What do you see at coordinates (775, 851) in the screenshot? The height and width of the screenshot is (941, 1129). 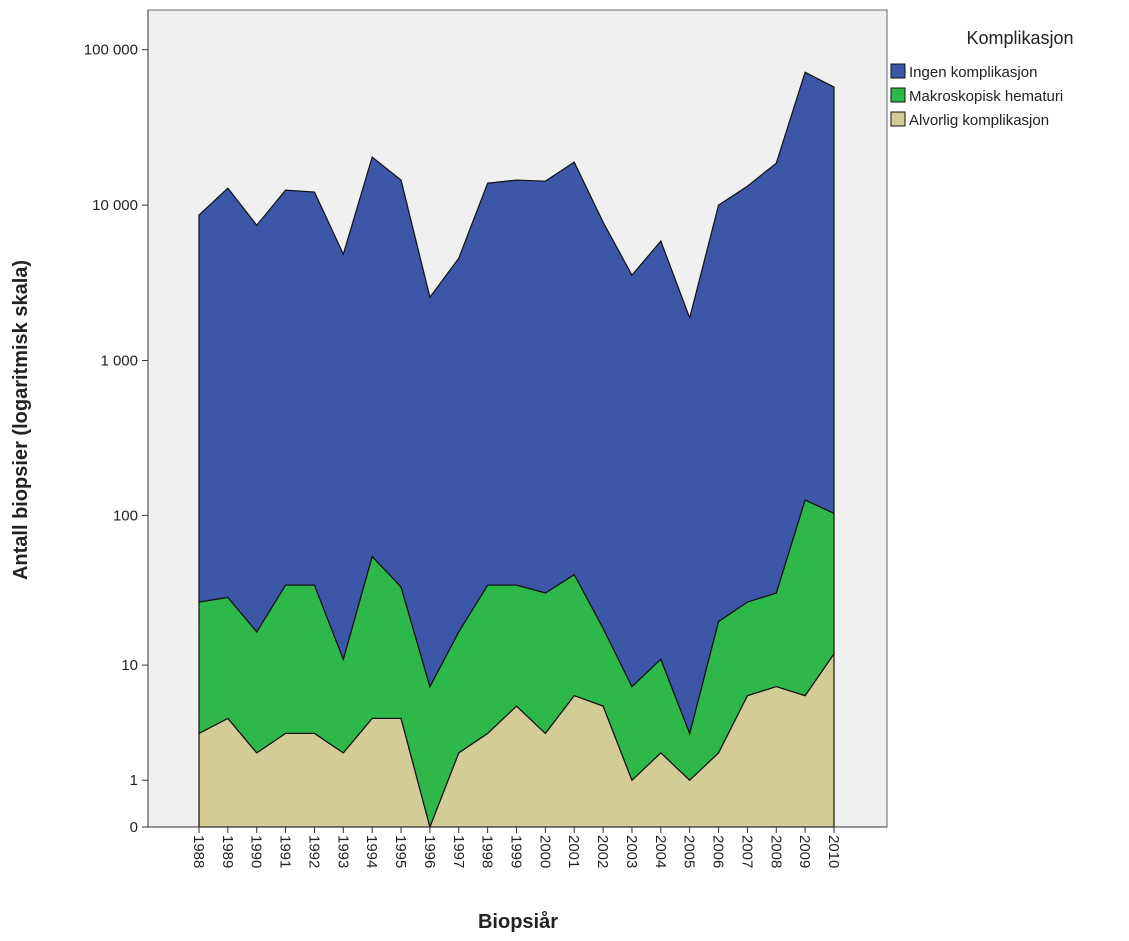 I see `x-tick-label: 2008` at bounding box center [775, 851].